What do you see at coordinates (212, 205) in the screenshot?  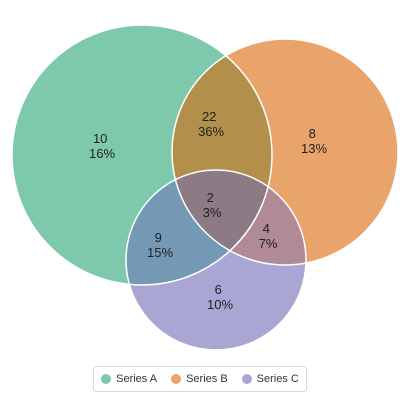 I see `region-label-abc: 2 3%` at bounding box center [212, 205].